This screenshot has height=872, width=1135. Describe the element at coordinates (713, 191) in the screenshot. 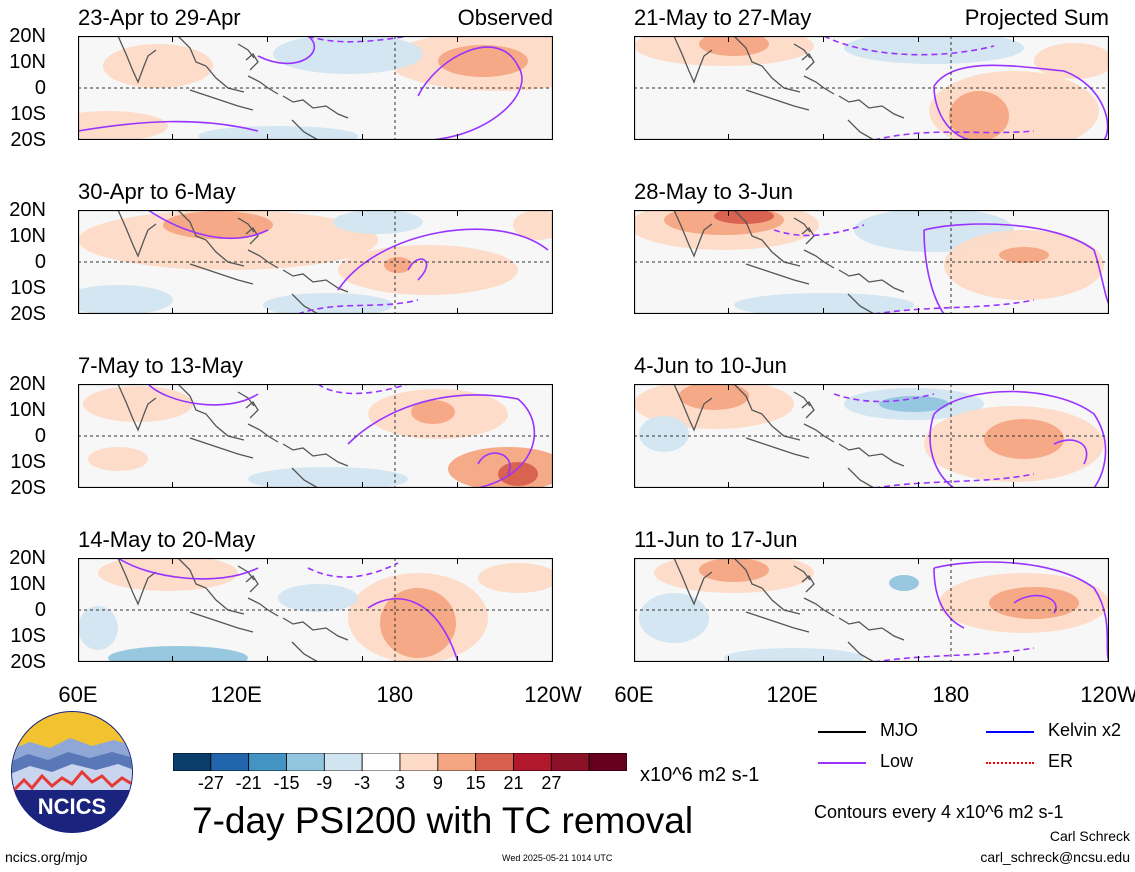

I see `panel-title: 28-May to 3-Jun` at that location.